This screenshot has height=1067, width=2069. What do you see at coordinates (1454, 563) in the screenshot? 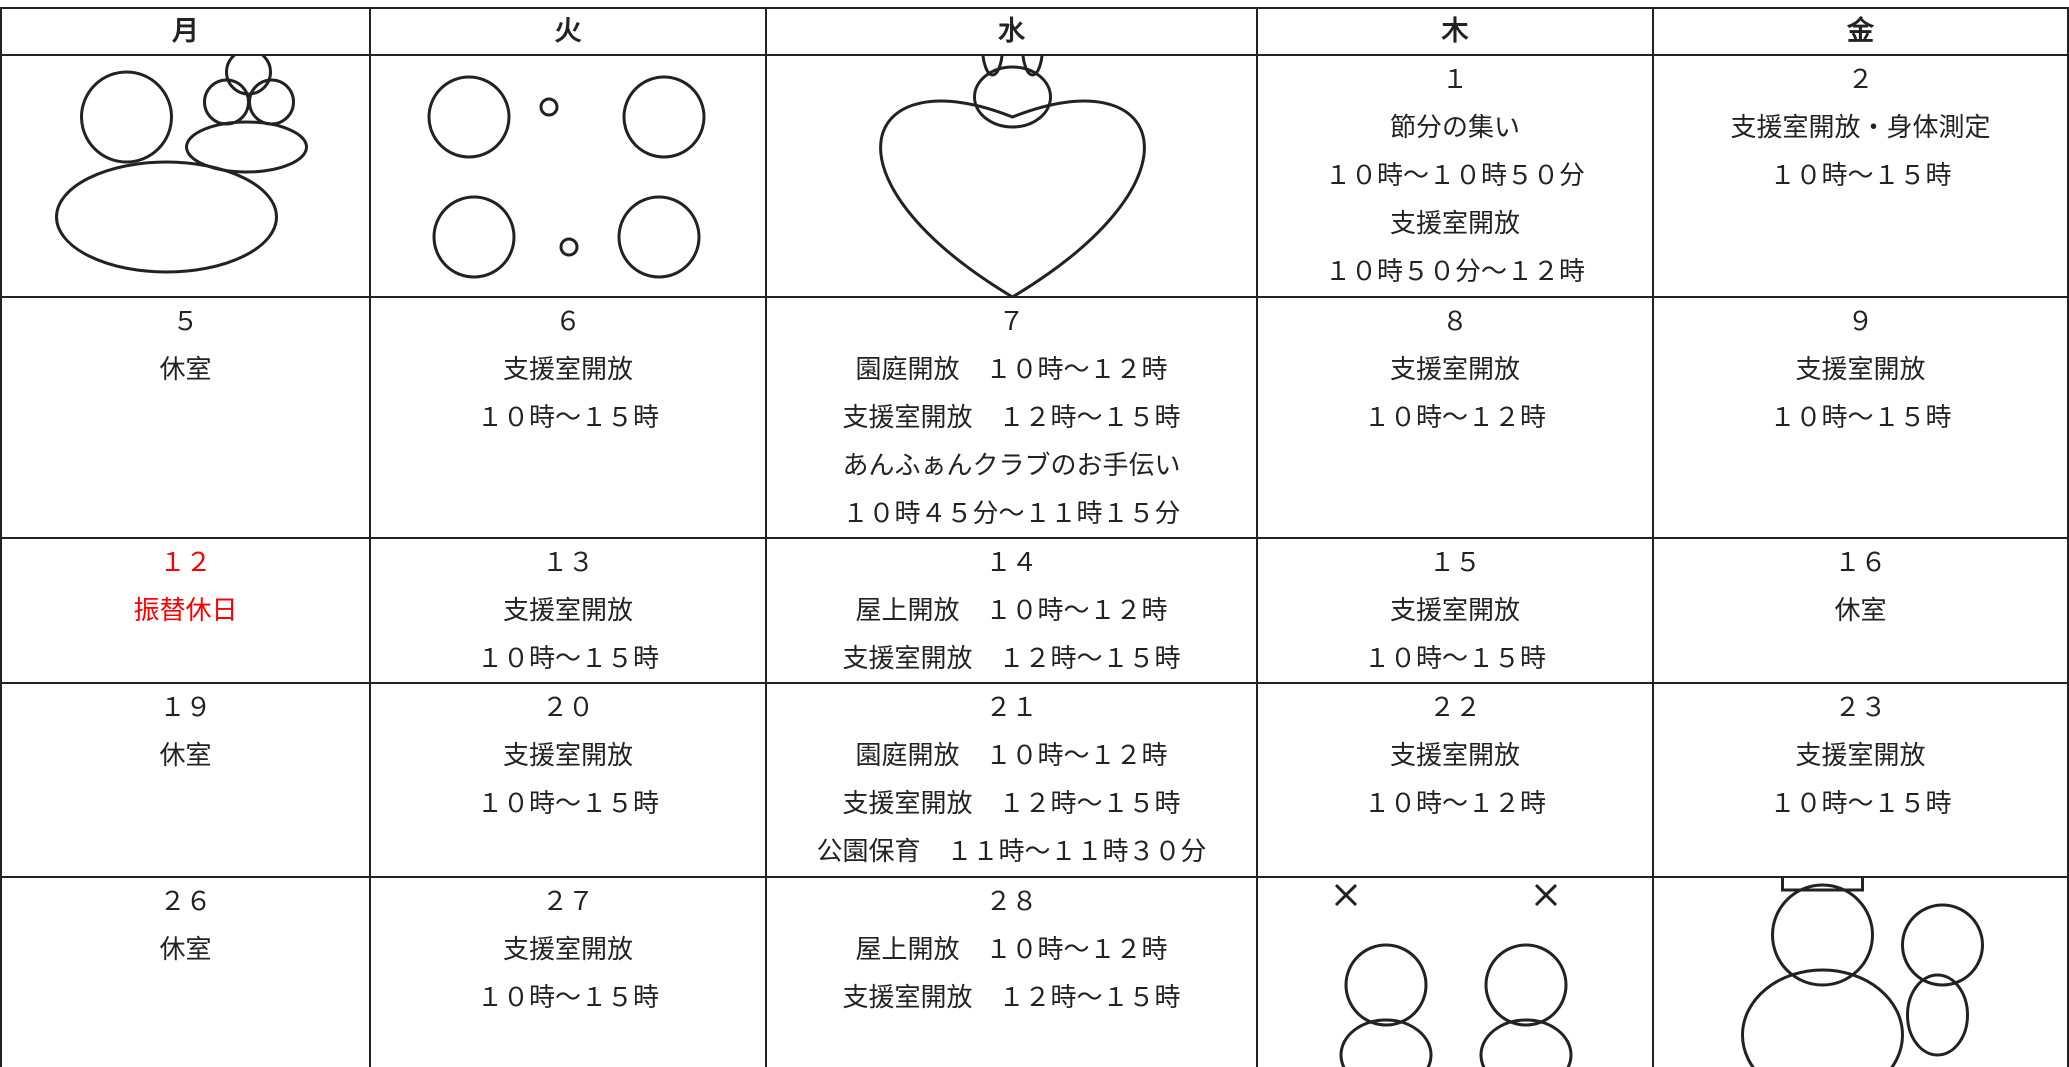
I see `date: １５` at bounding box center [1454, 563].